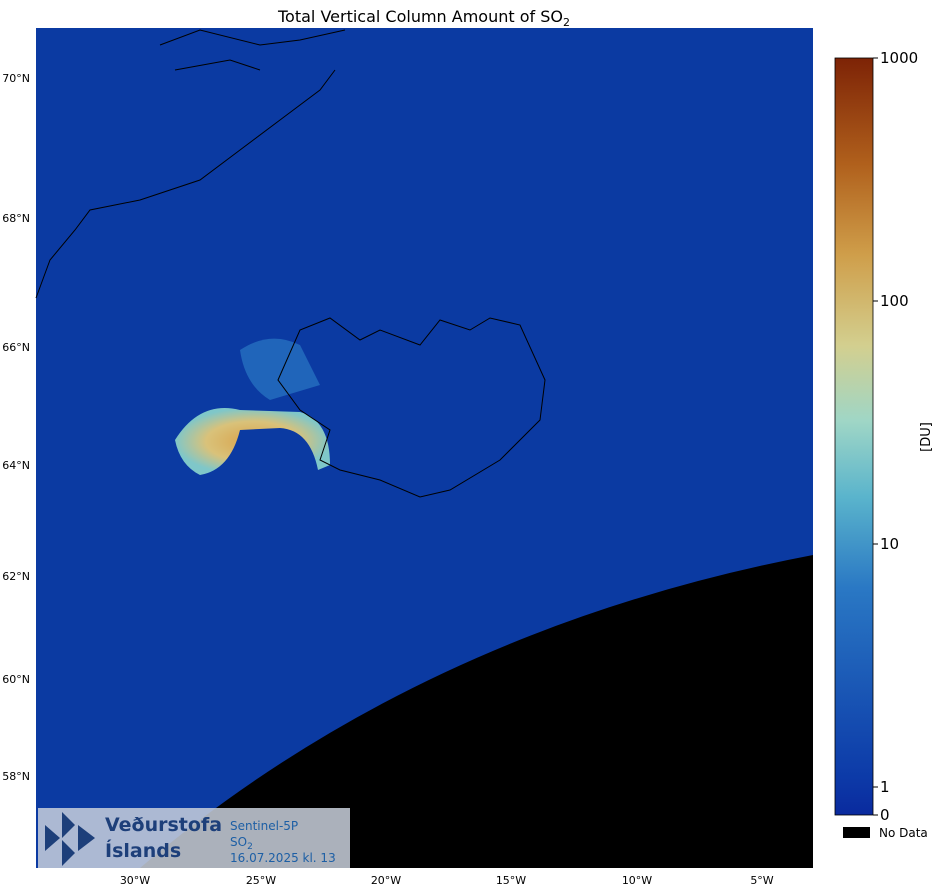 This screenshot has height=894, width=939. I want to click on colorbar-label: [DU], so click(926, 437).